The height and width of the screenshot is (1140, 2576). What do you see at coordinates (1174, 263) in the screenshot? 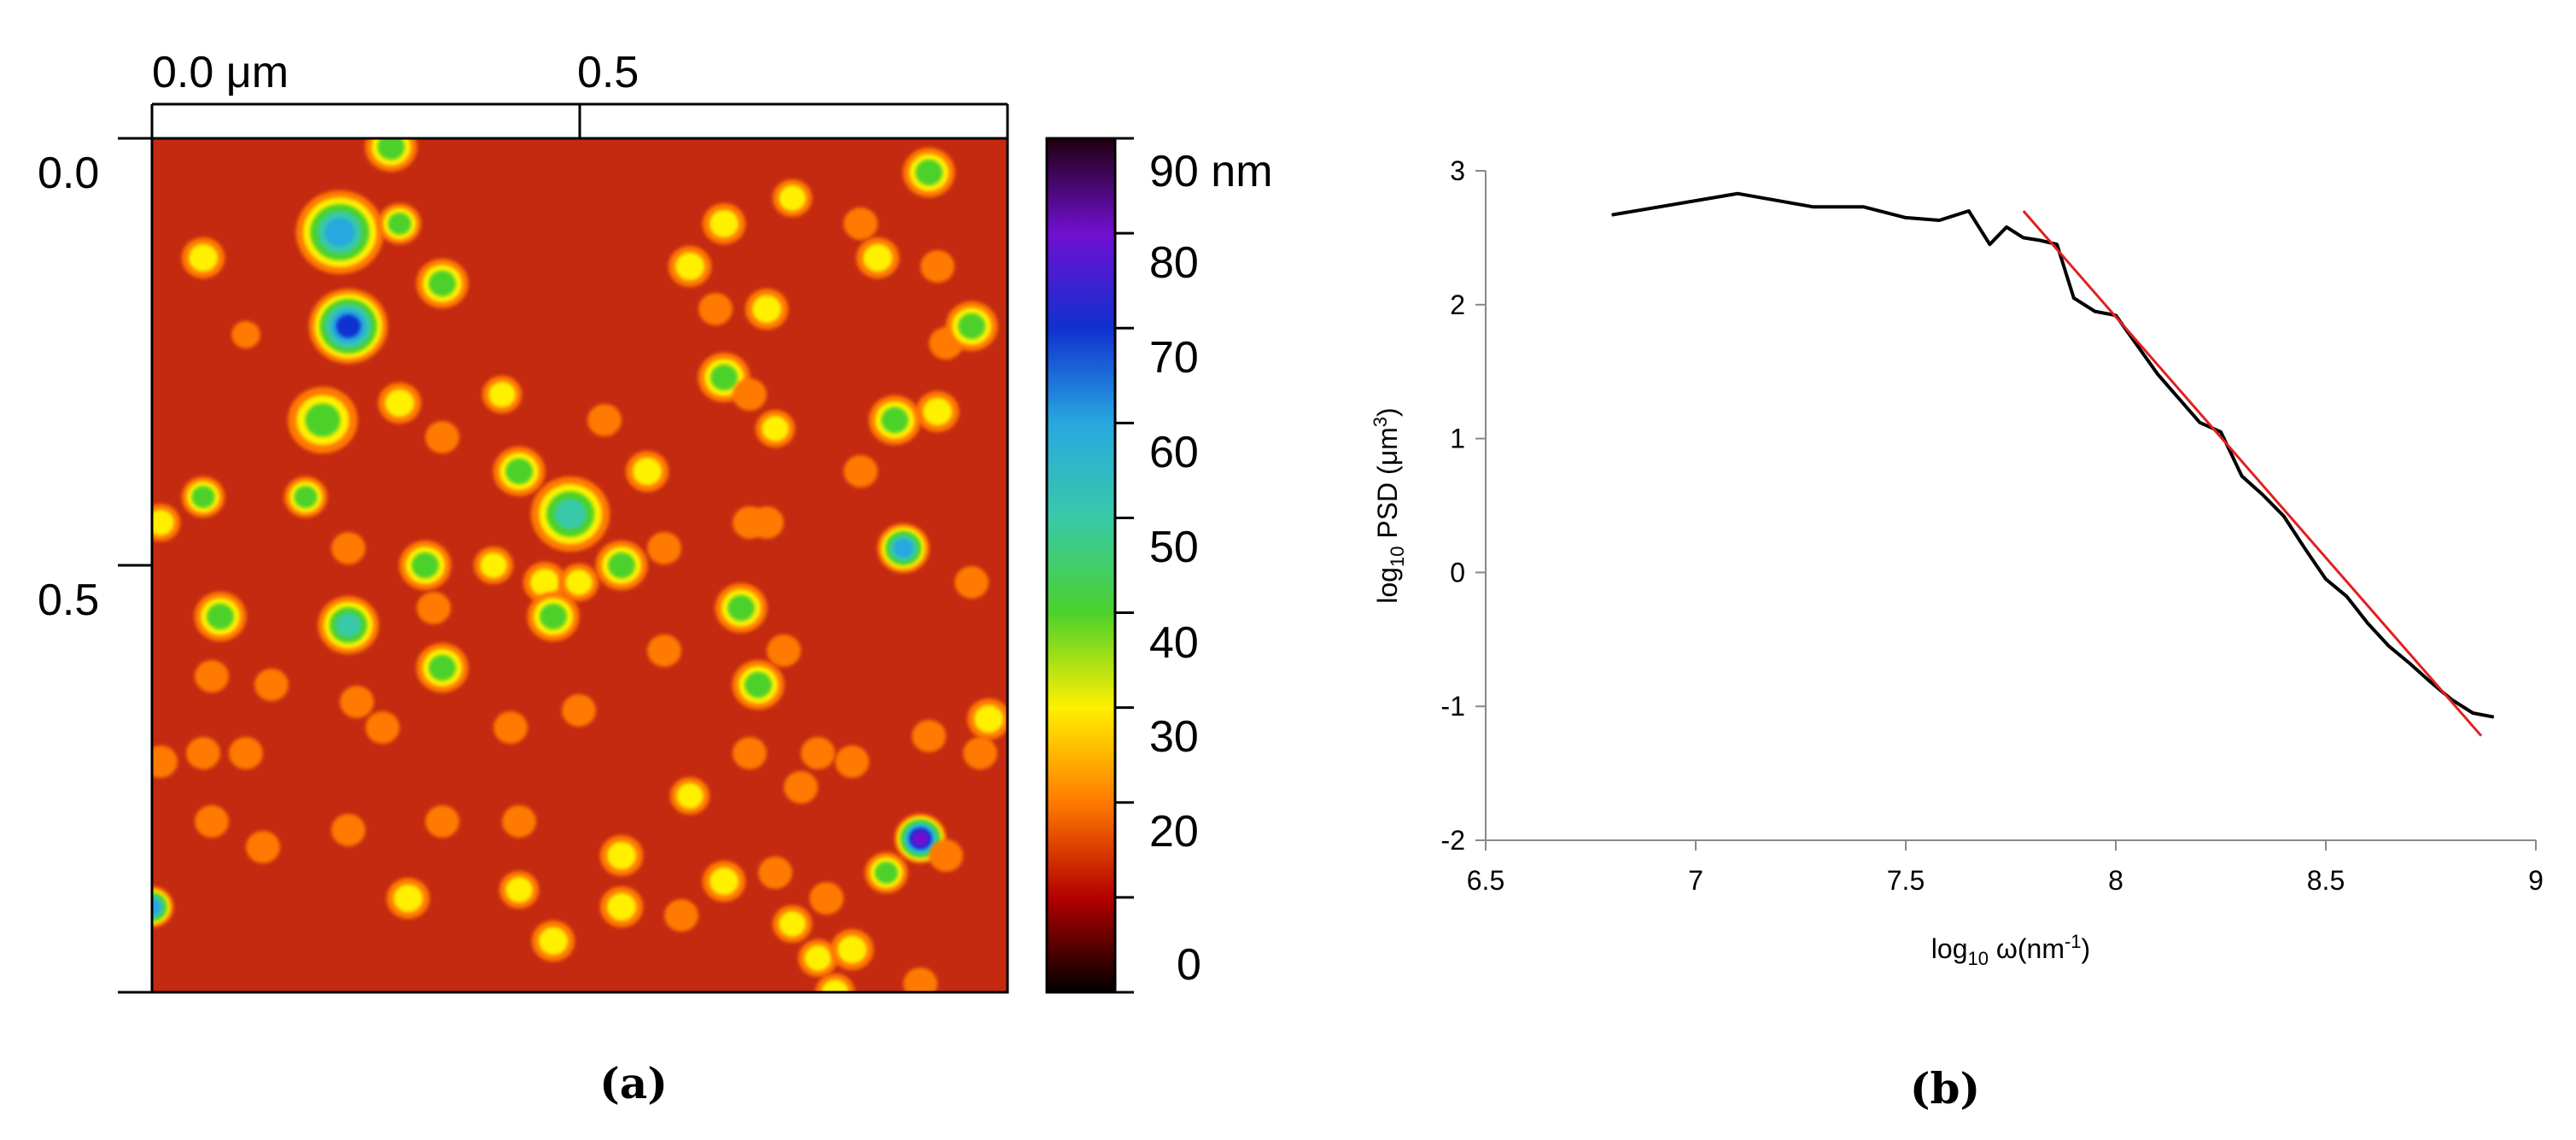
I see `colorbar-label-80: 80` at bounding box center [1174, 263].